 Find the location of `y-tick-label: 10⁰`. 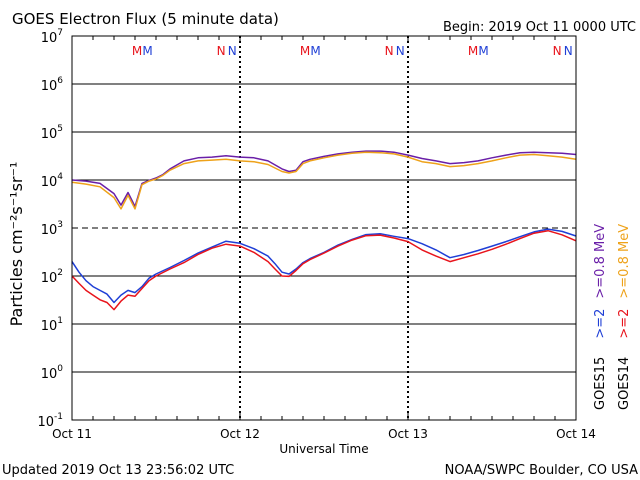

y-tick-label: 10⁰ is located at coordinates (52, 373).